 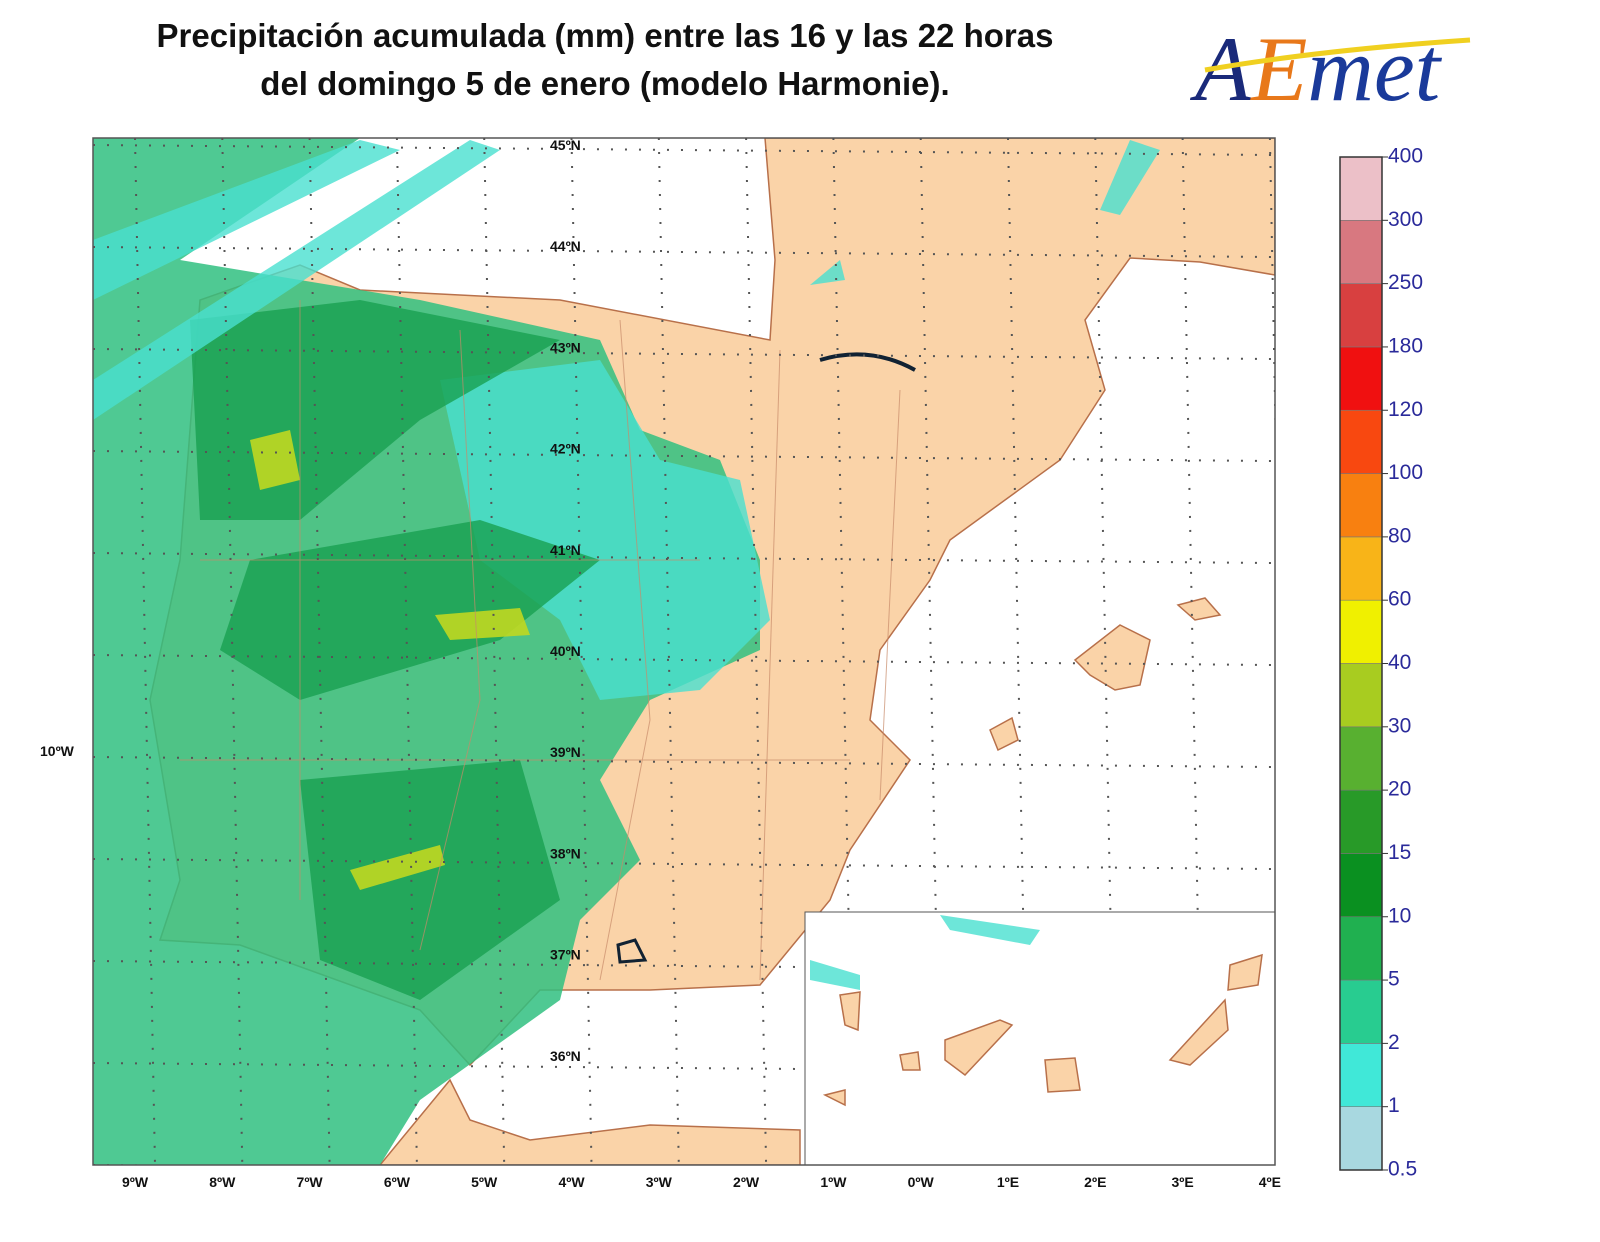 I want to click on colorbar-label: 1, so click(x=1394, y=1105).